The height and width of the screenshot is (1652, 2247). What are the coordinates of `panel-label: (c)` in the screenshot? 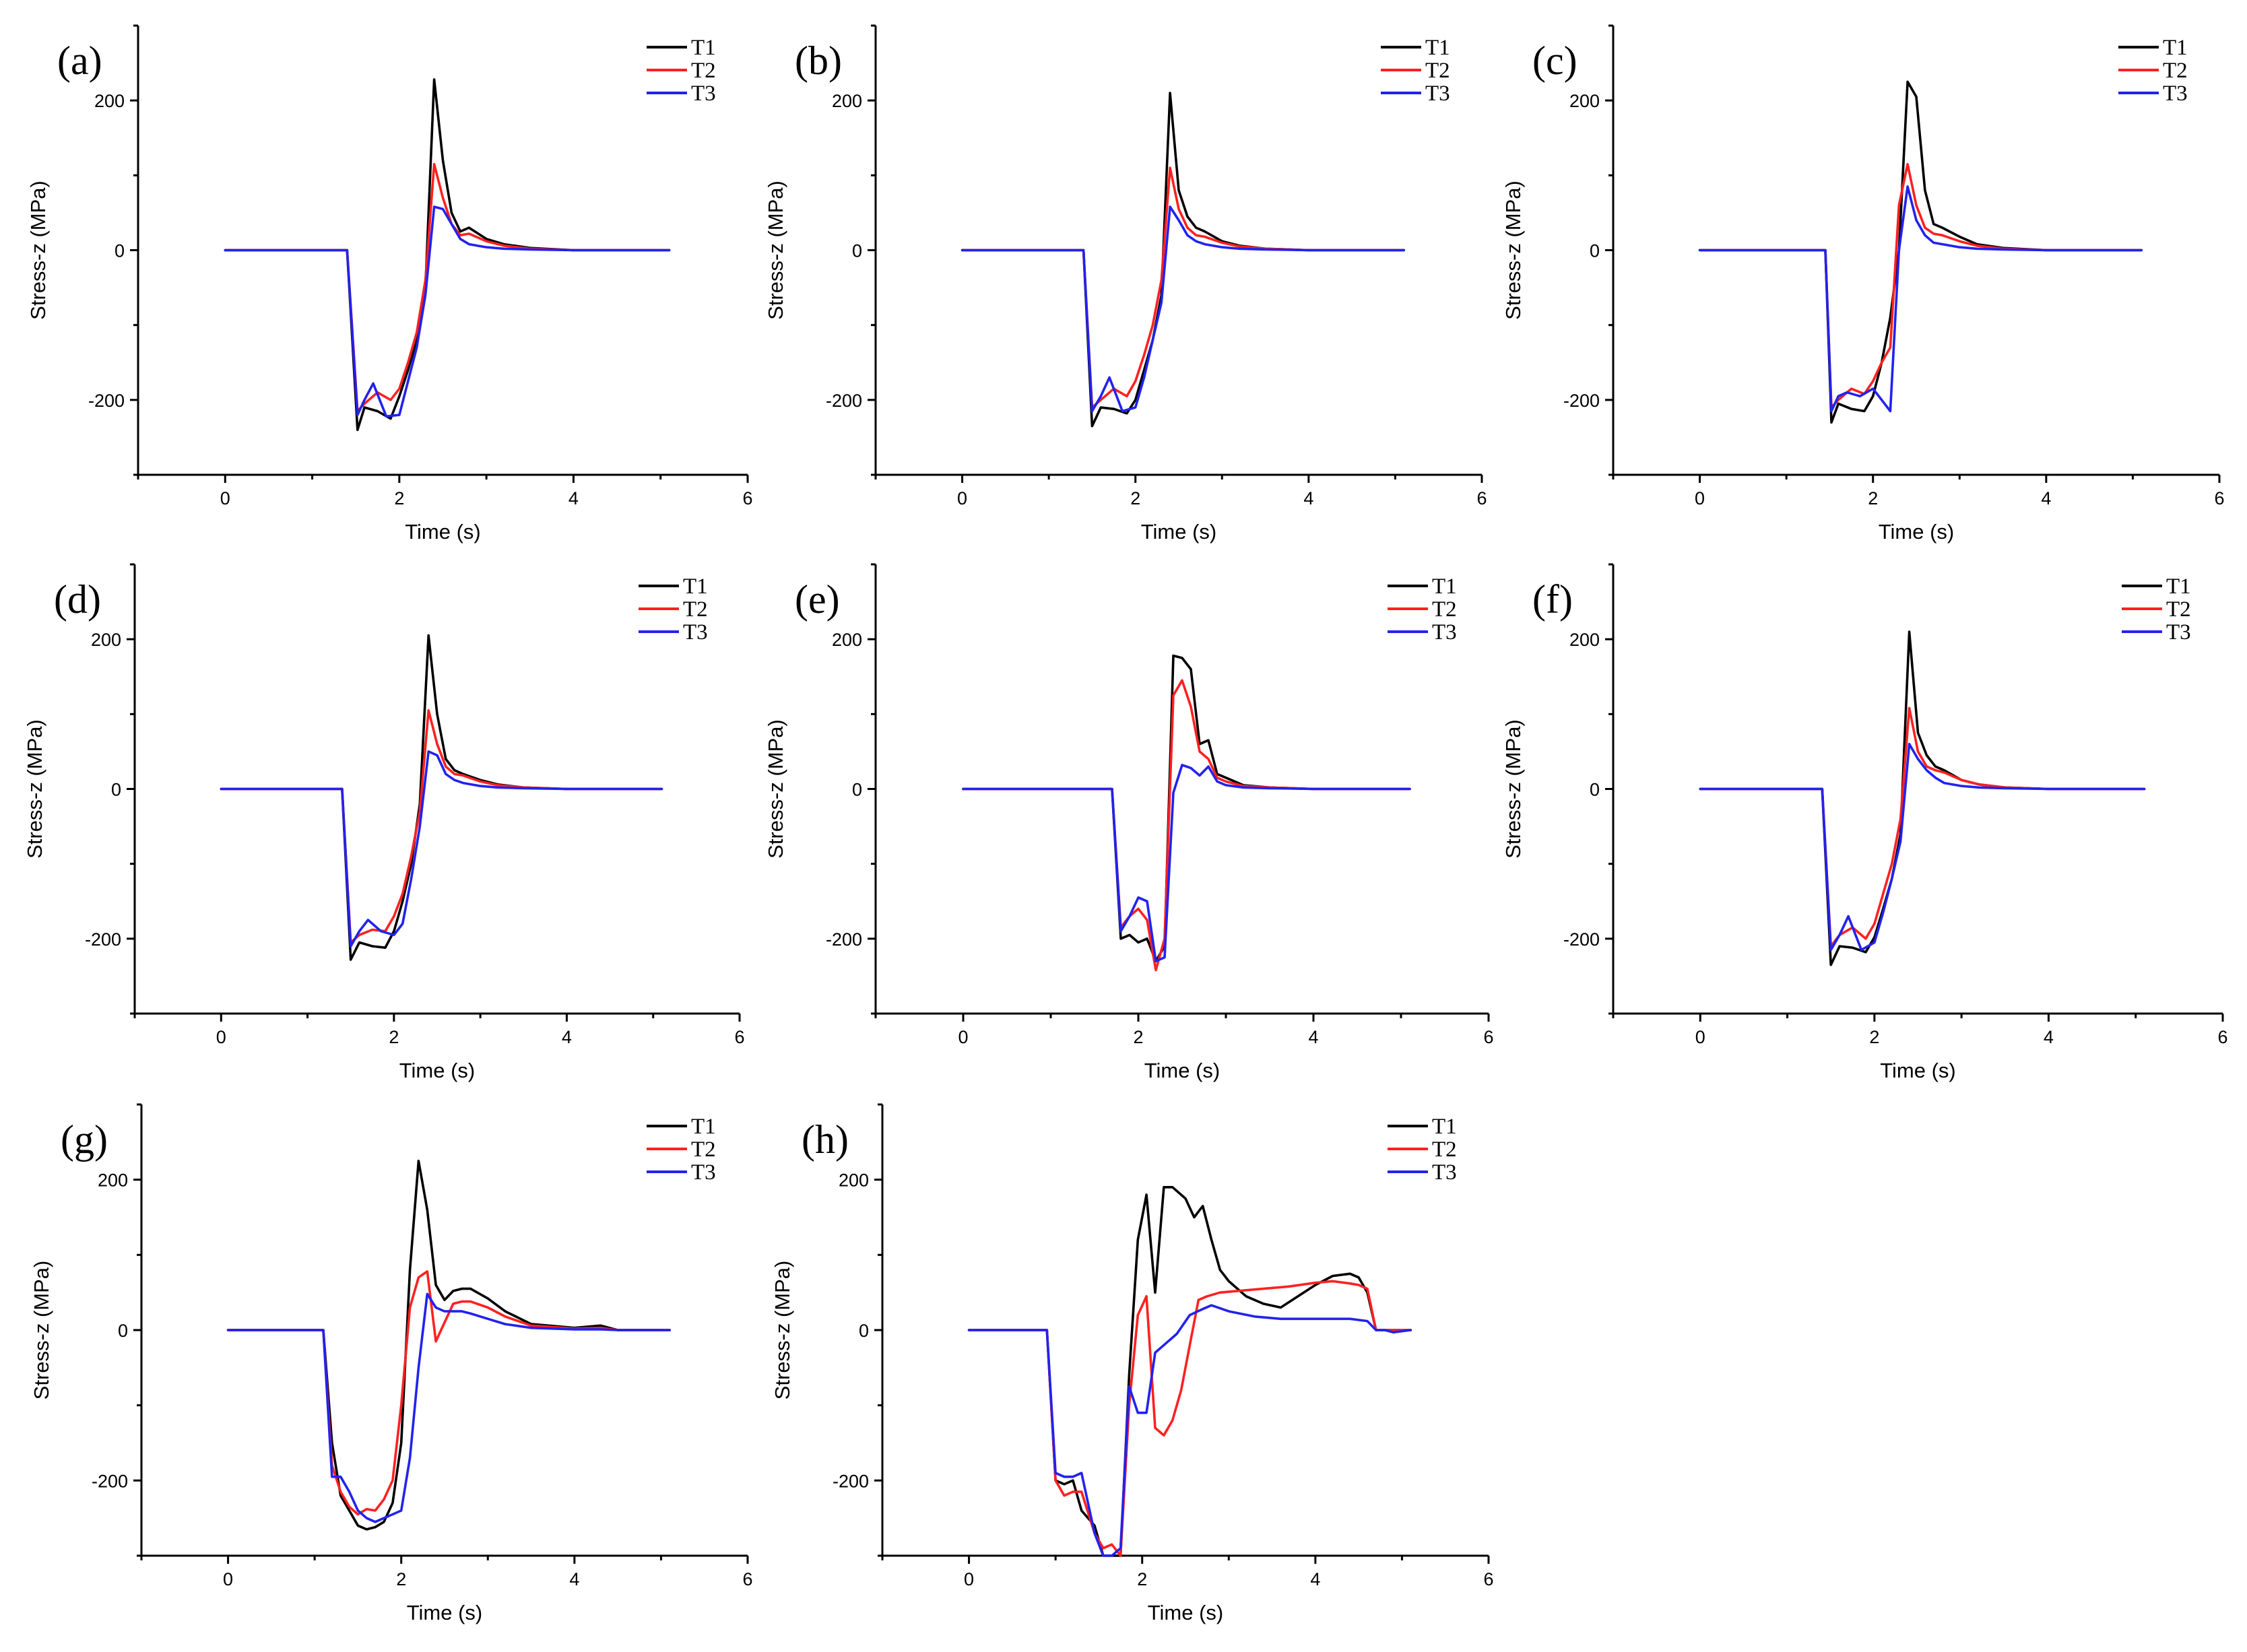 It's located at (1555, 60).